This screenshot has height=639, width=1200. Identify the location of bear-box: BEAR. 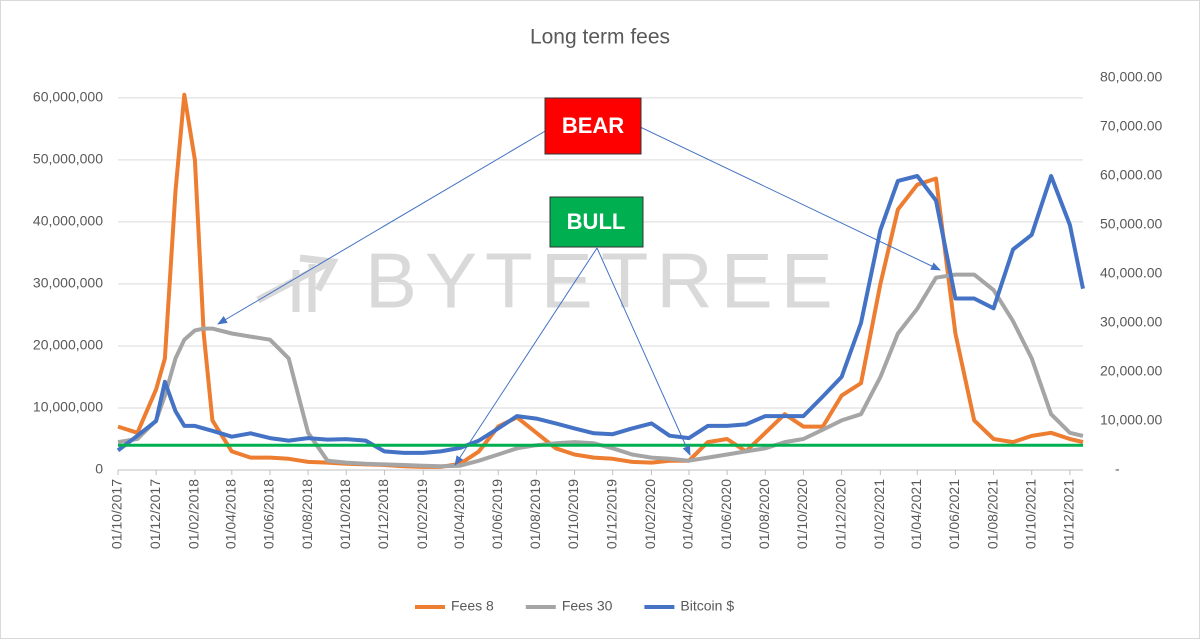
(593, 126).